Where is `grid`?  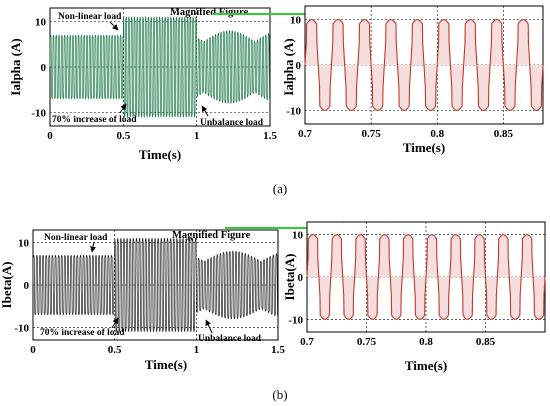
grid is located at coordinates (155, 285).